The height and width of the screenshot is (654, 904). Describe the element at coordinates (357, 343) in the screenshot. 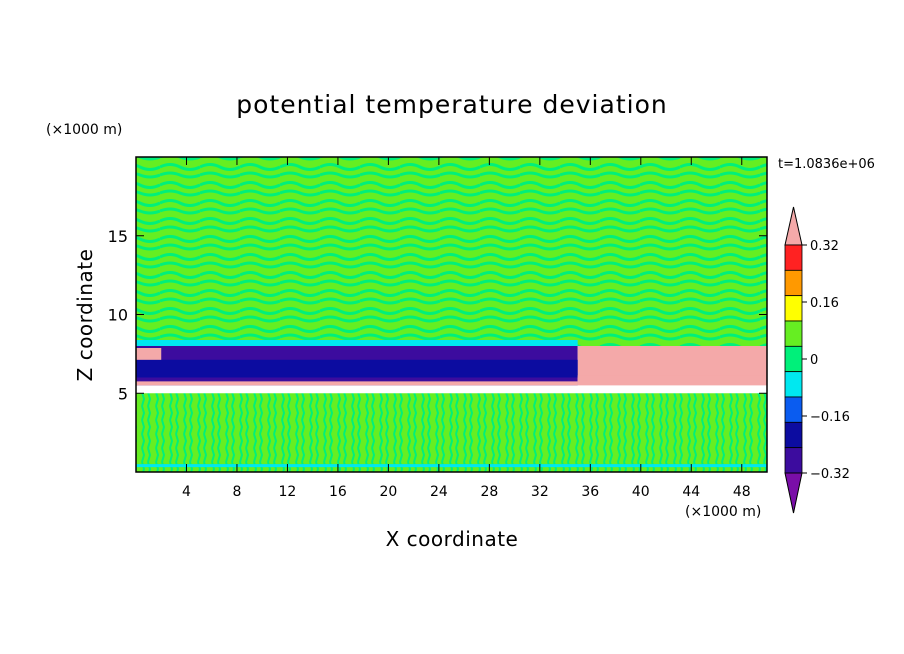

I see `inversion-cap-band` at that location.